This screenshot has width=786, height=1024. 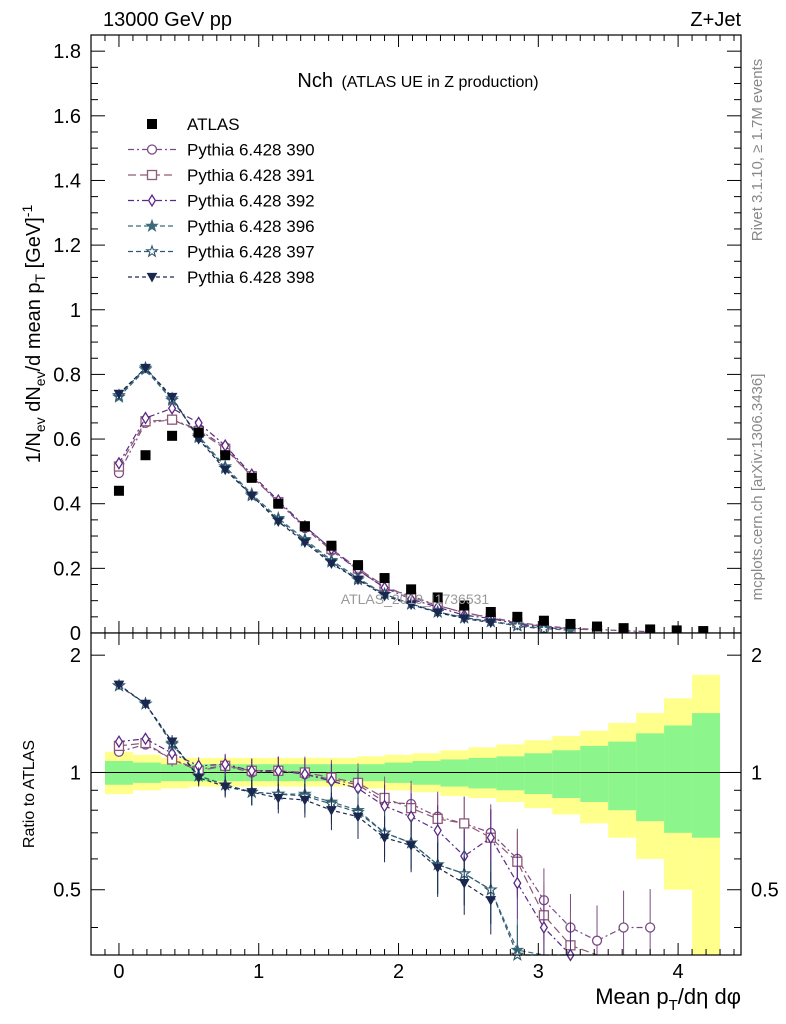 What do you see at coordinates (756, 656) in the screenshot?
I see `ratio-y-tick-label-right: 2` at bounding box center [756, 656].